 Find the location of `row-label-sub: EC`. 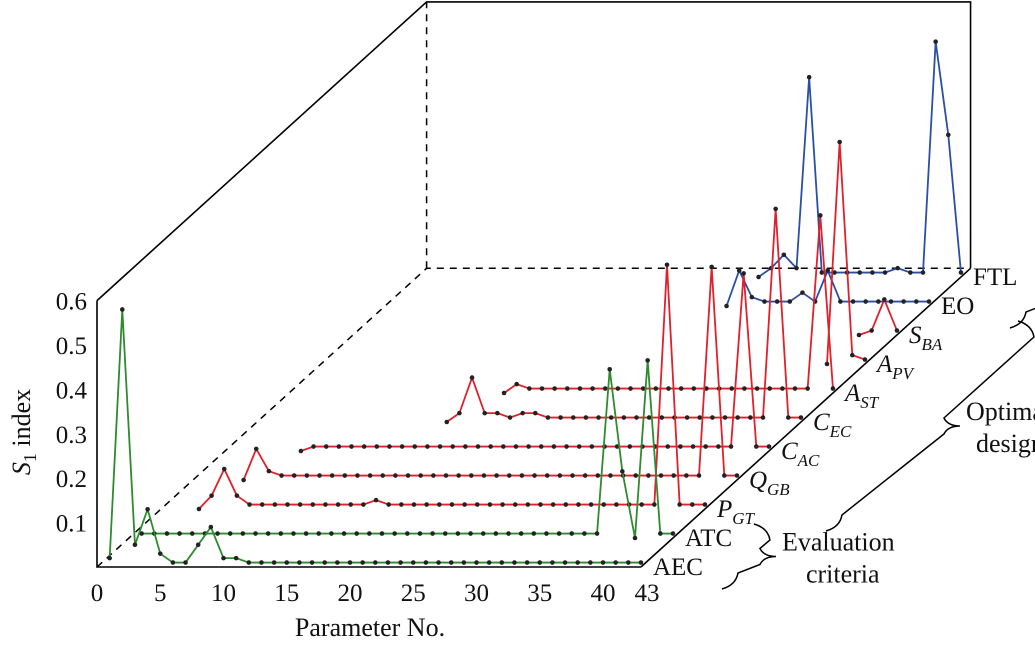

row-label-sub: EC is located at coordinates (840, 431).